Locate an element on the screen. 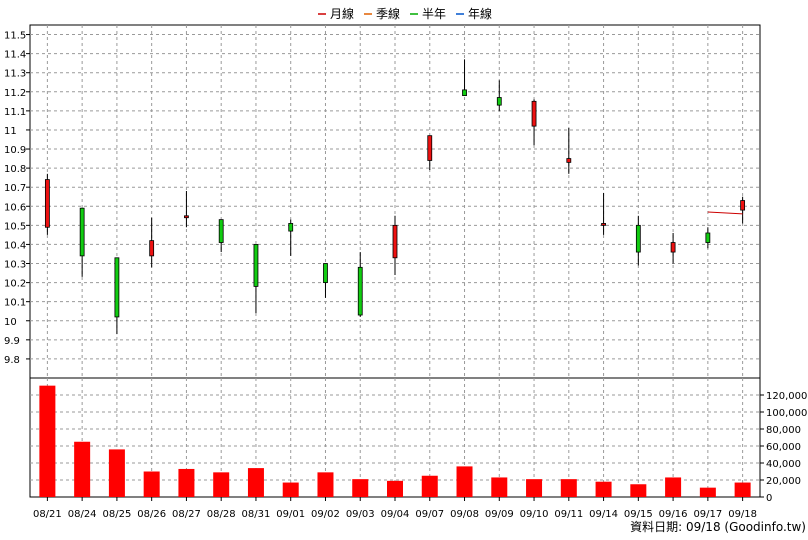  candle-08/31 is located at coordinates (256, 279).